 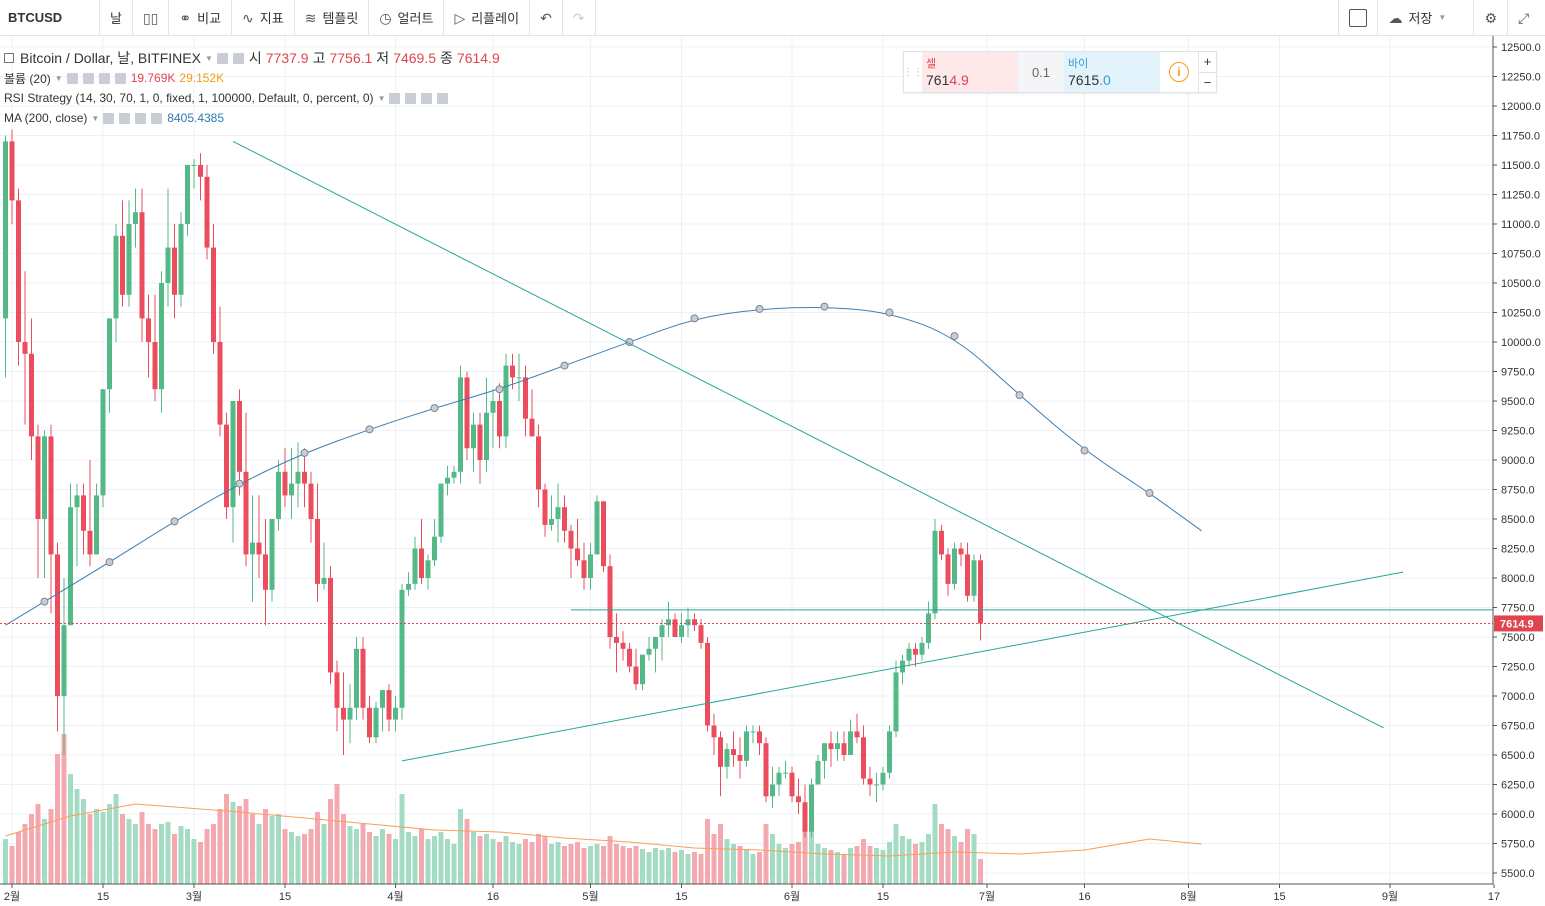 What do you see at coordinates (1521, 48) in the screenshot?
I see `price-tick-label: 12500.0` at bounding box center [1521, 48].